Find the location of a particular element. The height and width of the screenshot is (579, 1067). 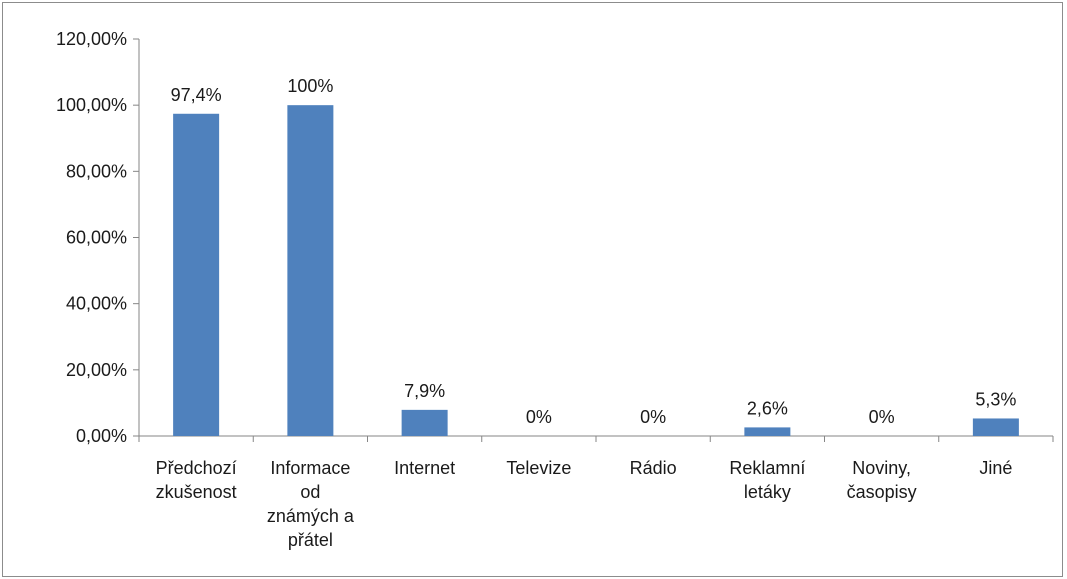

y-tick-label: 120,00% is located at coordinates (91, 39).